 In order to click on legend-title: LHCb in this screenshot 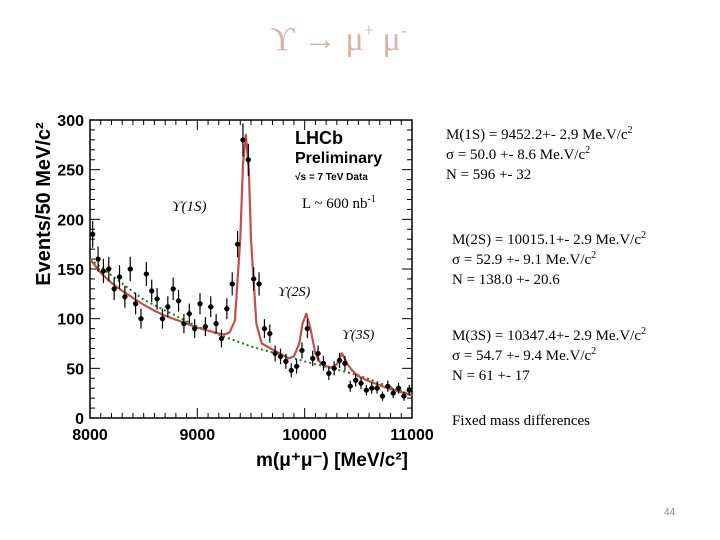, I will do `click(319, 138)`.